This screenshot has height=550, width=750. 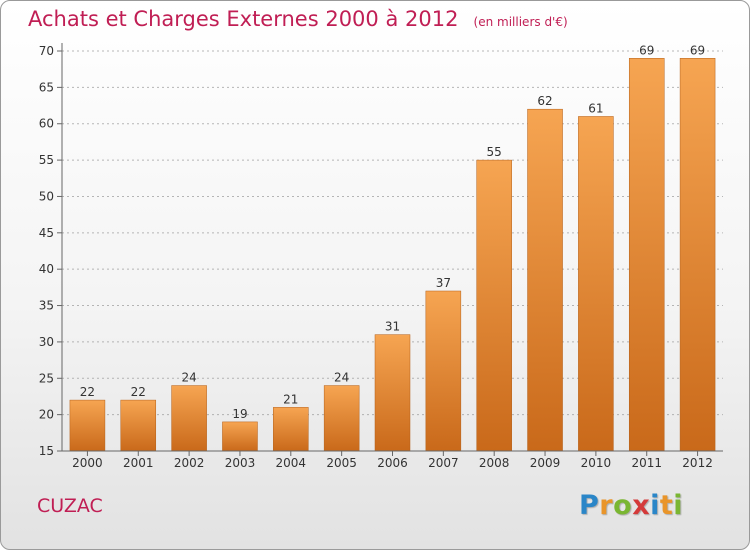 What do you see at coordinates (666, 505) in the screenshot?
I see `logo-letter: t` at bounding box center [666, 505].